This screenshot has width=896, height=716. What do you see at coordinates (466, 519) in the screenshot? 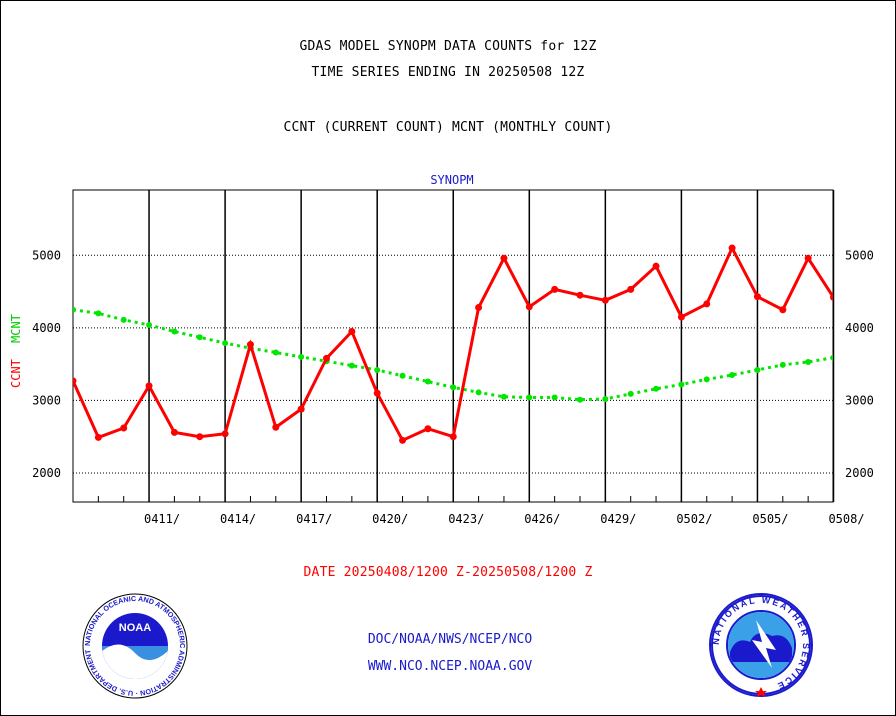
I see `x-tick-label: 0423/` at bounding box center [466, 519].